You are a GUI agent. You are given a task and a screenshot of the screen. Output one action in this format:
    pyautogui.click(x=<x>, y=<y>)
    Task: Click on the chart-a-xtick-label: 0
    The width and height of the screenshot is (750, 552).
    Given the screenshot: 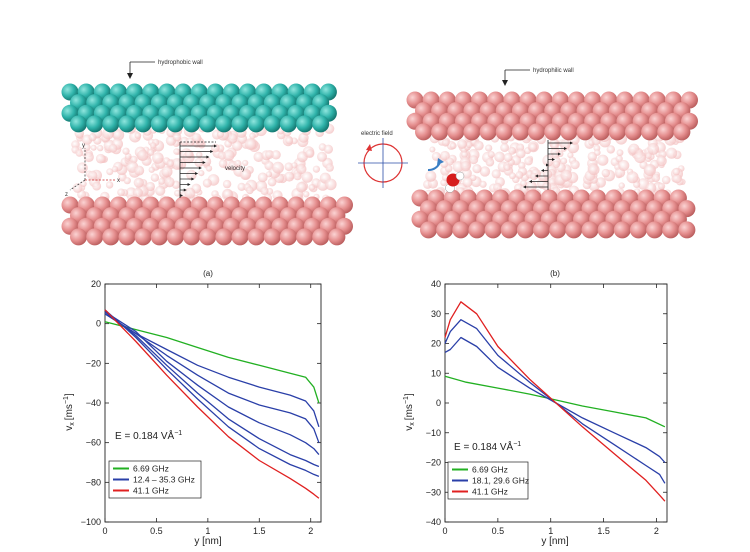 What is the action you would take?
    pyautogui.click(x=104, y=531)
    